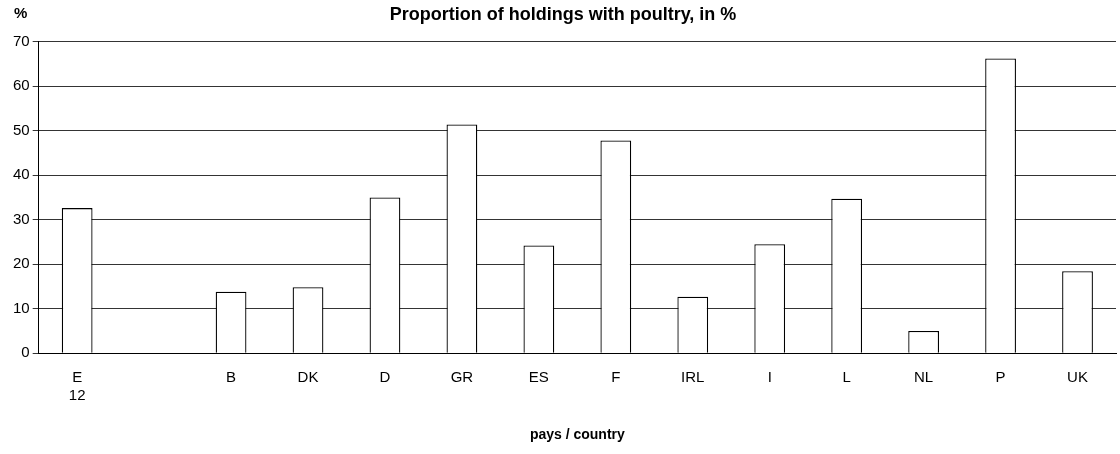 Image resolution: width=1120 pixels, height=454 pixels. I want to click on chart-title: Proportion of holdings with poultry, in %, so click(563, 13).